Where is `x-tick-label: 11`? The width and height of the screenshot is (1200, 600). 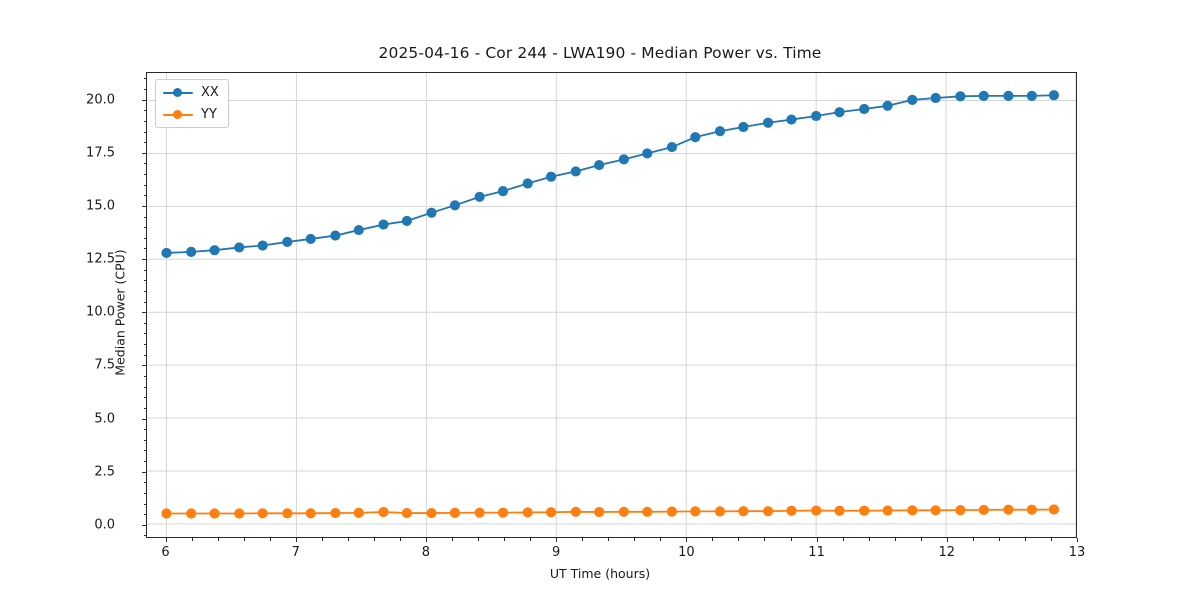 x-tick-label: 11 is located at coordinates (816, 552).